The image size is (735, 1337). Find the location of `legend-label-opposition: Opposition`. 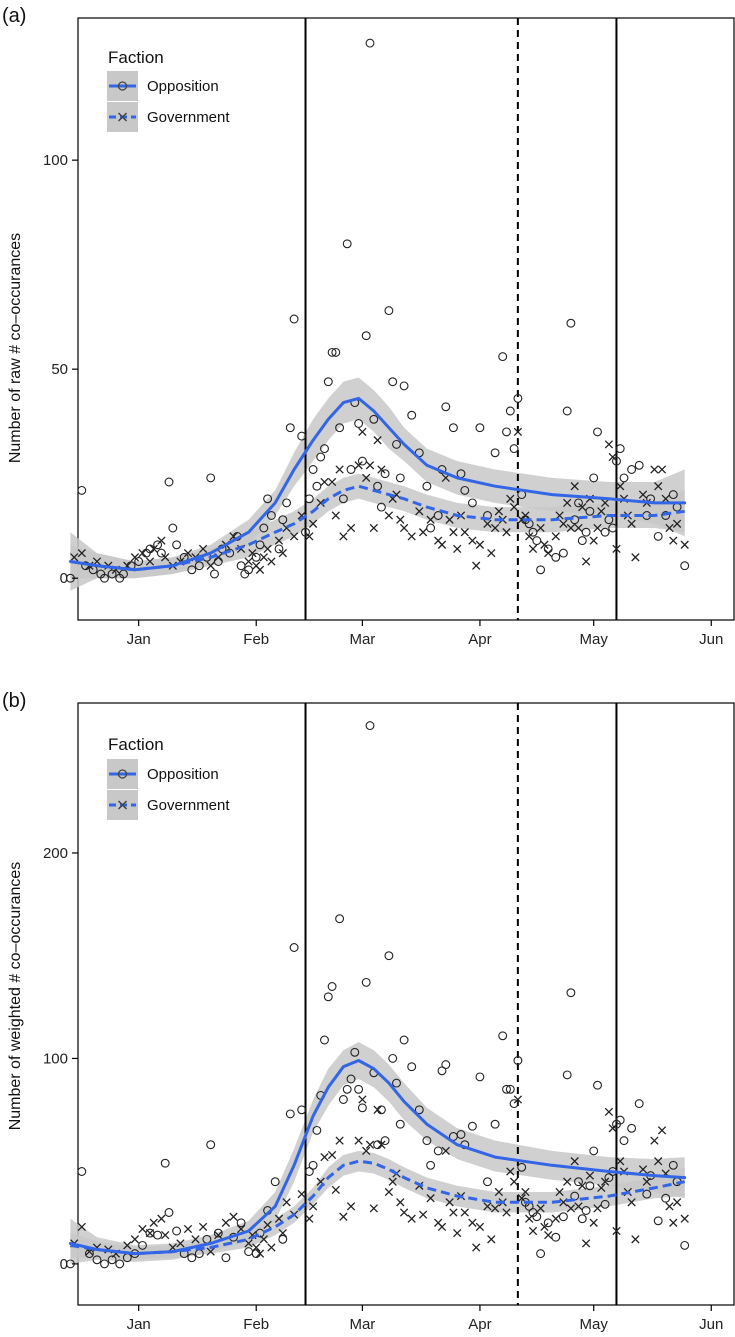

legend-label-opposition: Opposition is located at coordinates (183, 774).